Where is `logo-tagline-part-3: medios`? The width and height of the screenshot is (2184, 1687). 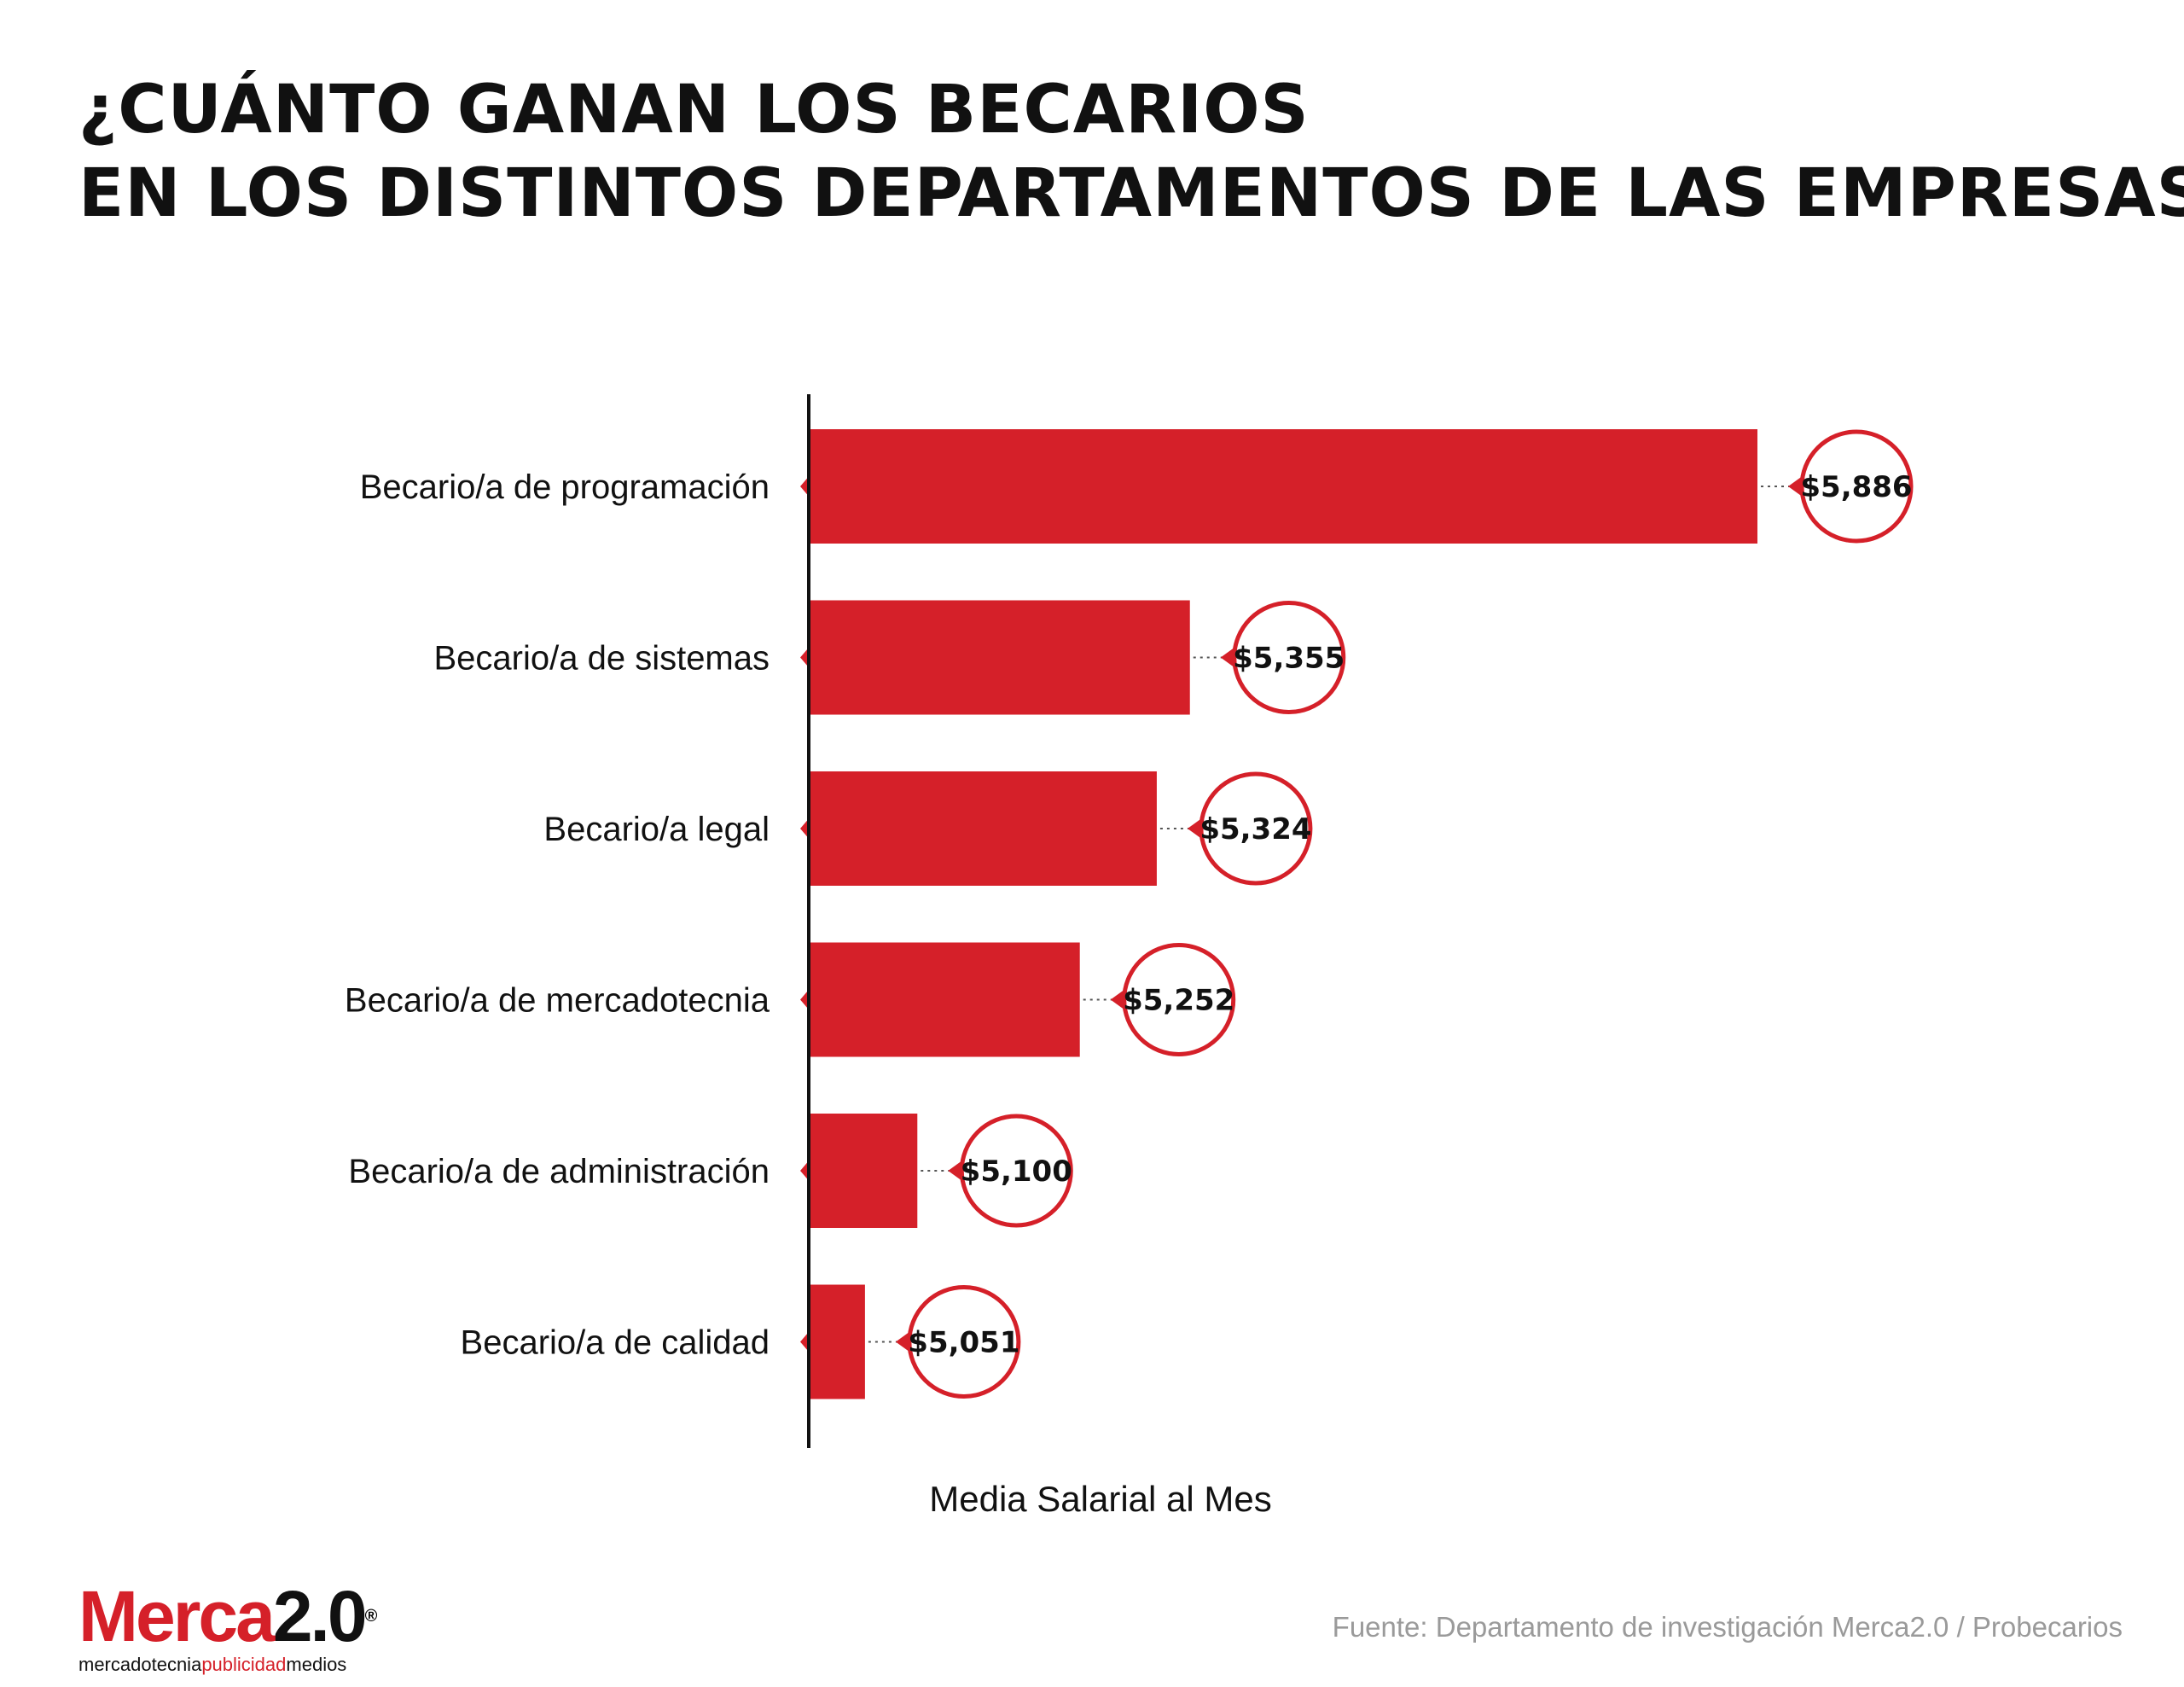 logo-tagline-part-3: medios is located at coordinates (316, 1665).